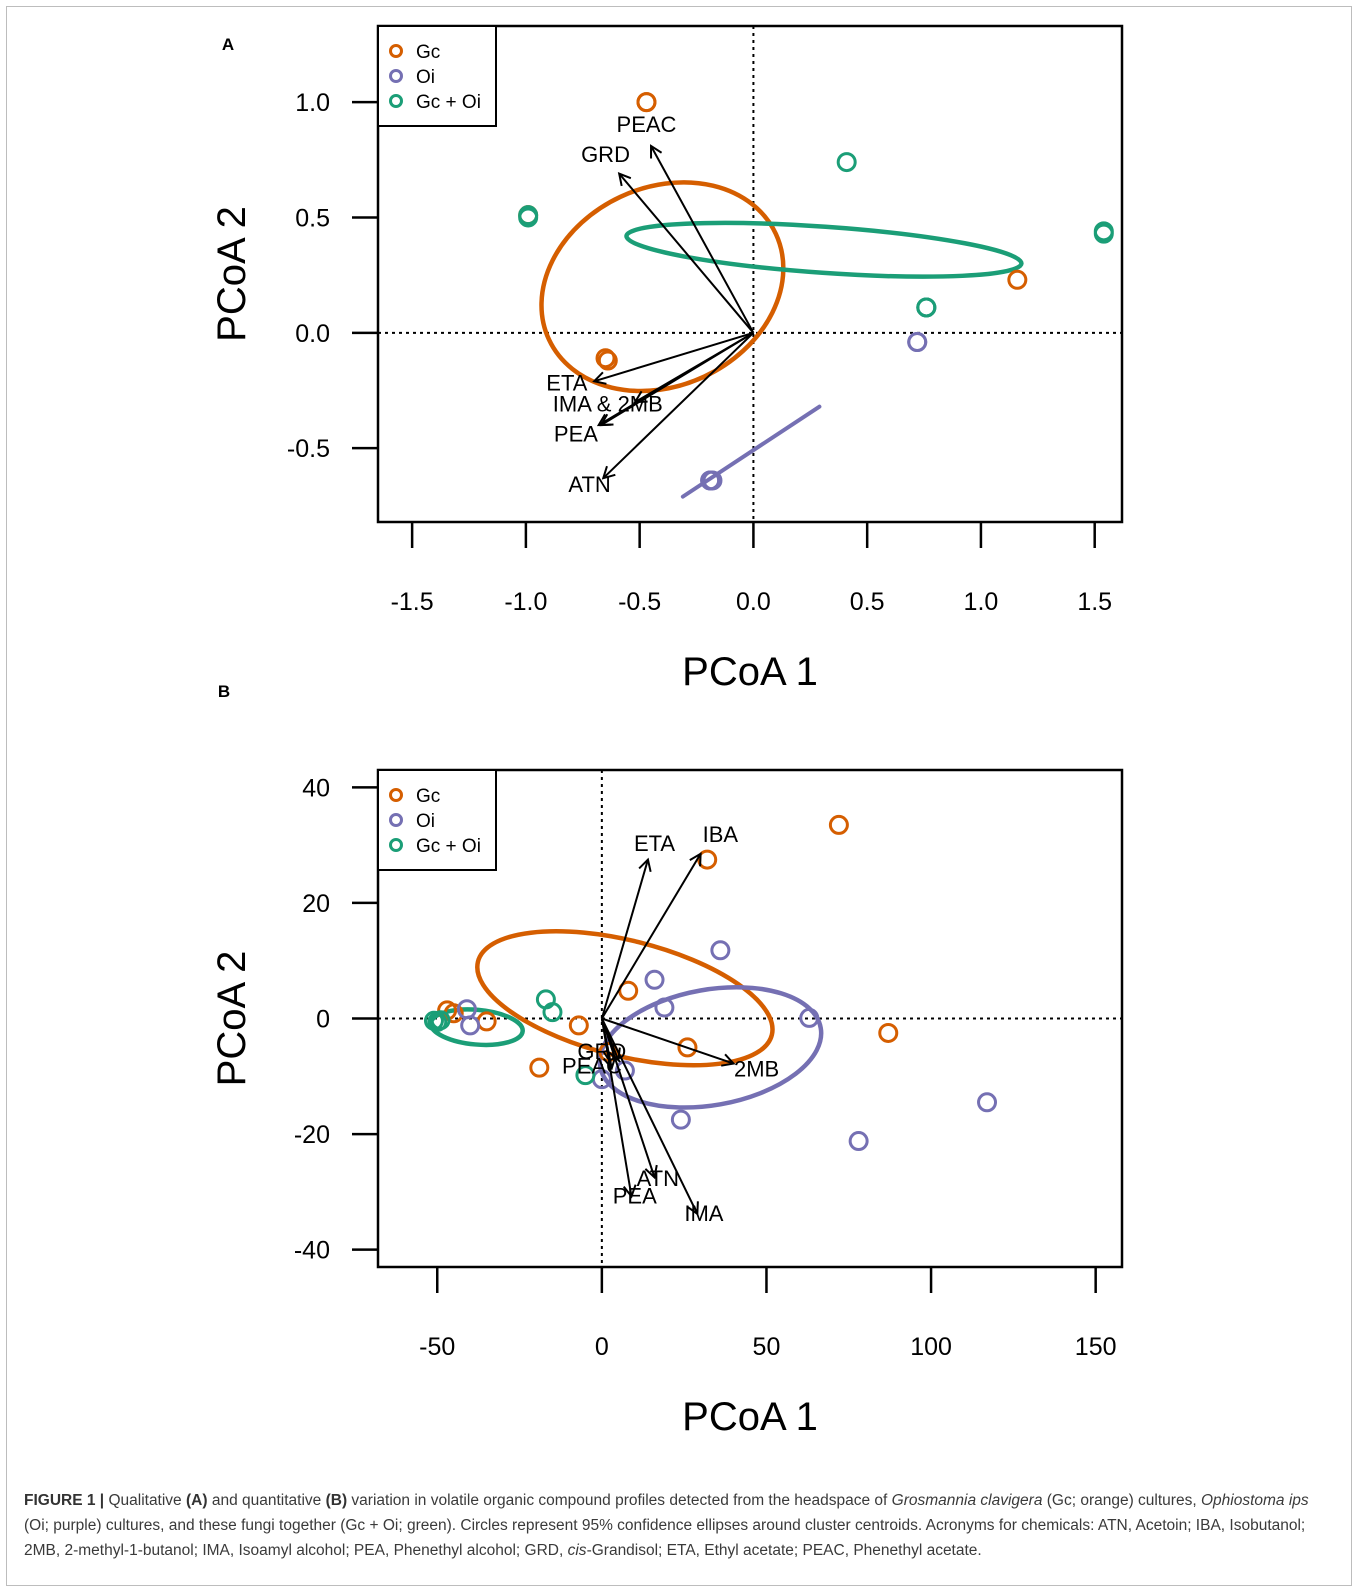 The width and height of the screenshot is (1360, 1593). What do you see at coordinates (437, 1347) in the screenshot?
I see `x-tick-label: -50` at bounding box center [437, 1347].